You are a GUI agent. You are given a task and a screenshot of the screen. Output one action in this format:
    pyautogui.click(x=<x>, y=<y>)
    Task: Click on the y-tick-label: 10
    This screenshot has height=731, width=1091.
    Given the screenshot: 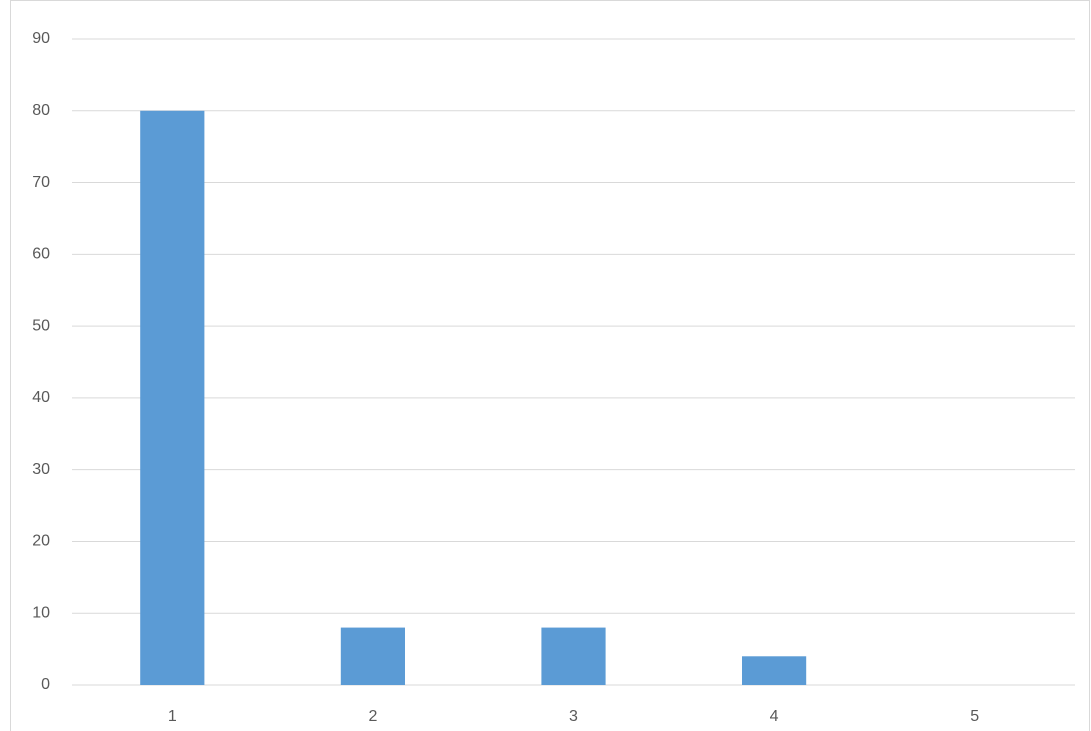 What is the action you would take?
    pyautogui.click(x=41, y=612)
    